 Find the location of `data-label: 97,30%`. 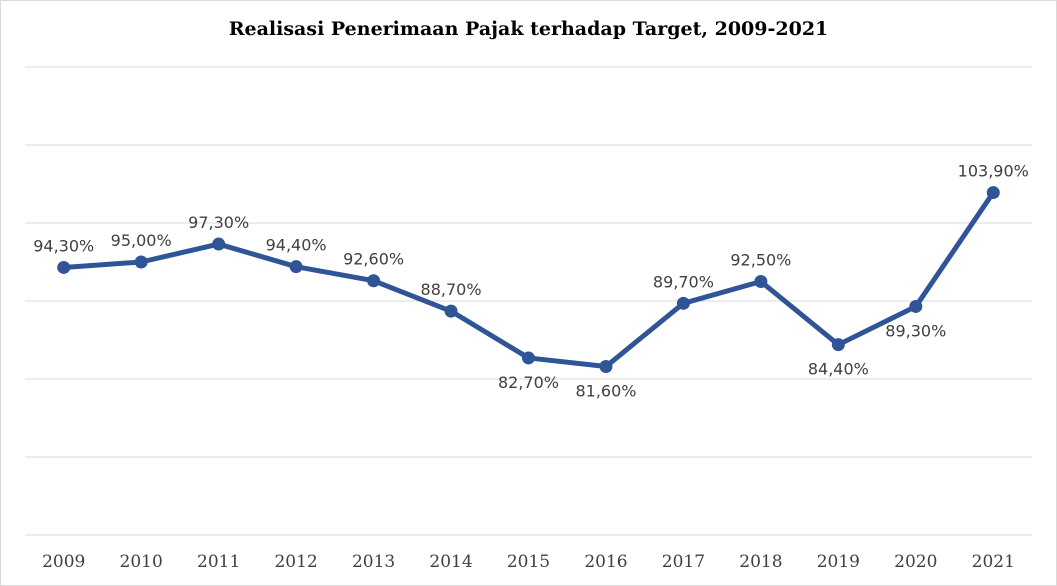

data-label: 97,30% is located at coordinates (218, 222).